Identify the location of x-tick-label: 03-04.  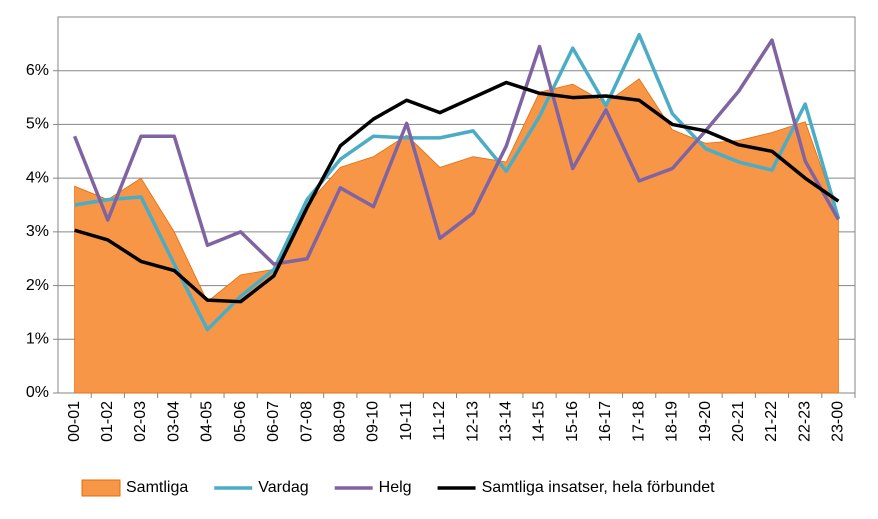
(173, 421).